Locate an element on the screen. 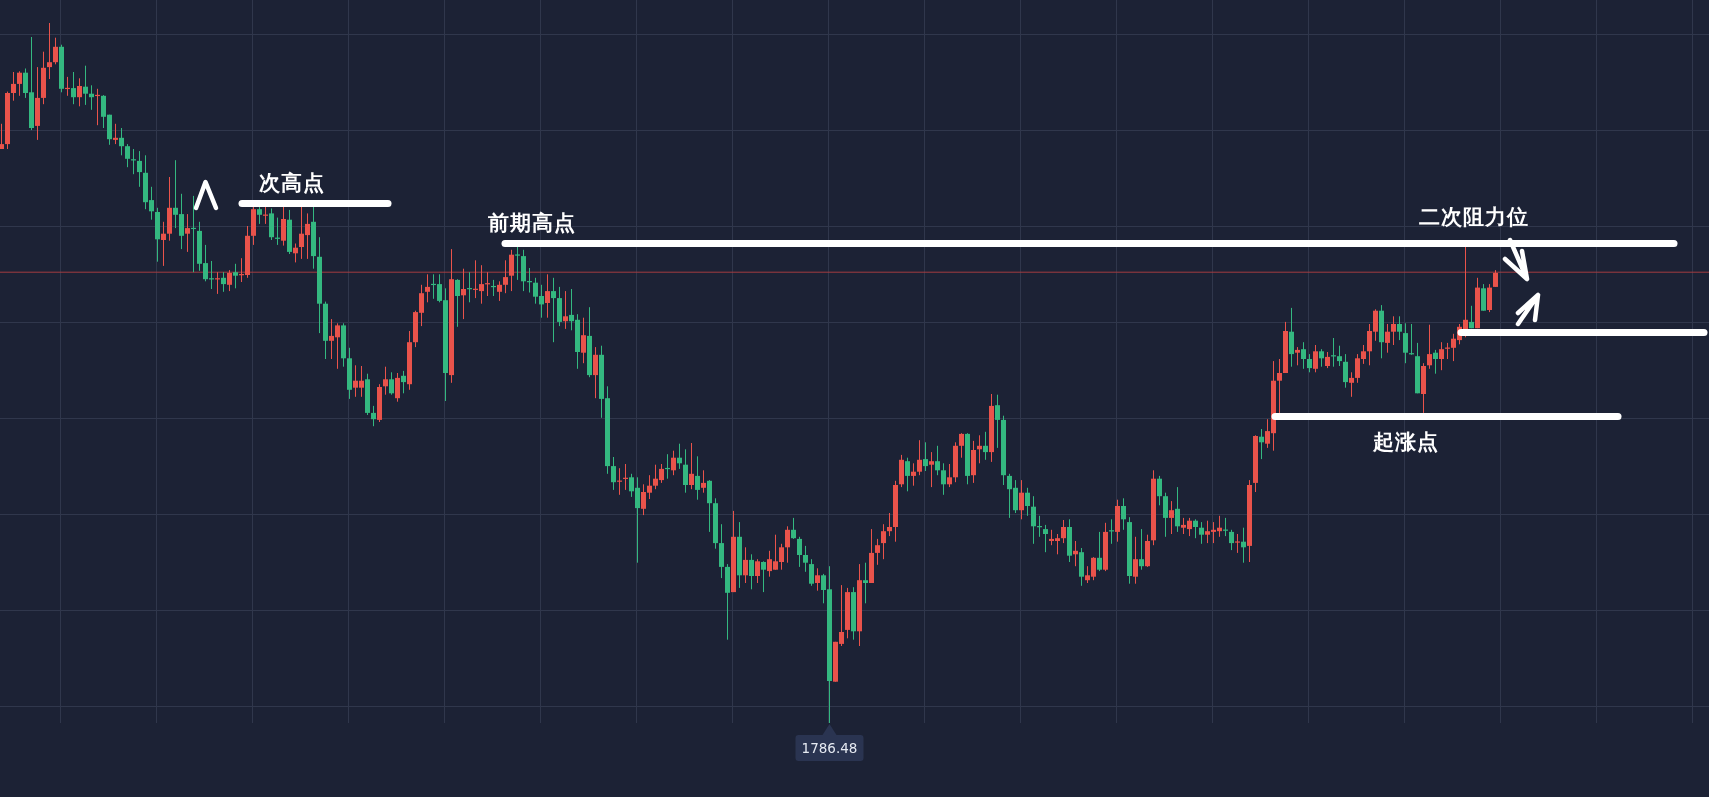 Image resolution: width=1709 pixels, height=797 pixels. ref-line-label: 次高点 is located at coordinates (292, 183).